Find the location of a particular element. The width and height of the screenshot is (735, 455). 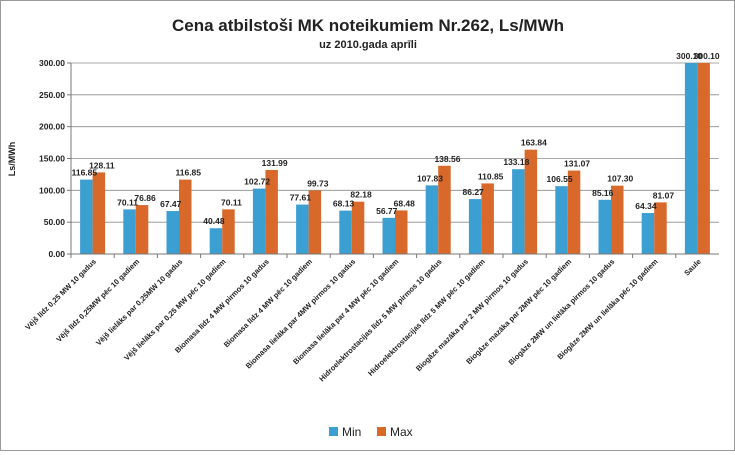

x-tick-label: Biomasa līdz 4 MW pēc 10 gadiem is located at coordinates (268, 303).